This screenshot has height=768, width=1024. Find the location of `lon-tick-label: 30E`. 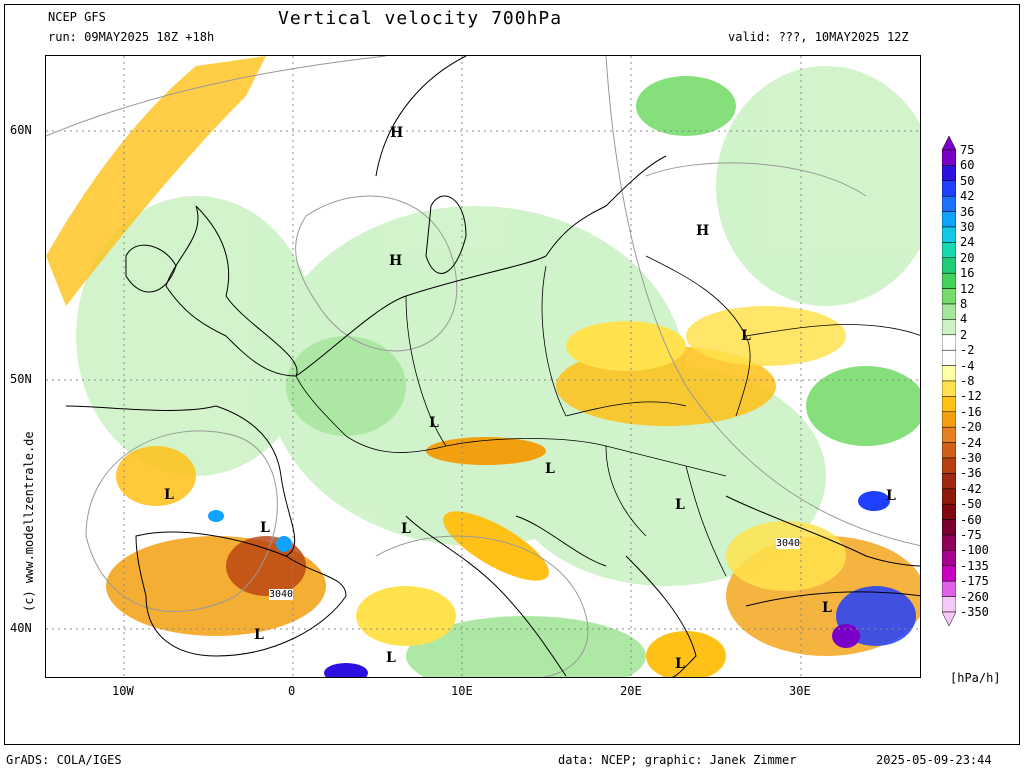

lon-tick-label: 30E is located at coordinates (800, 691).